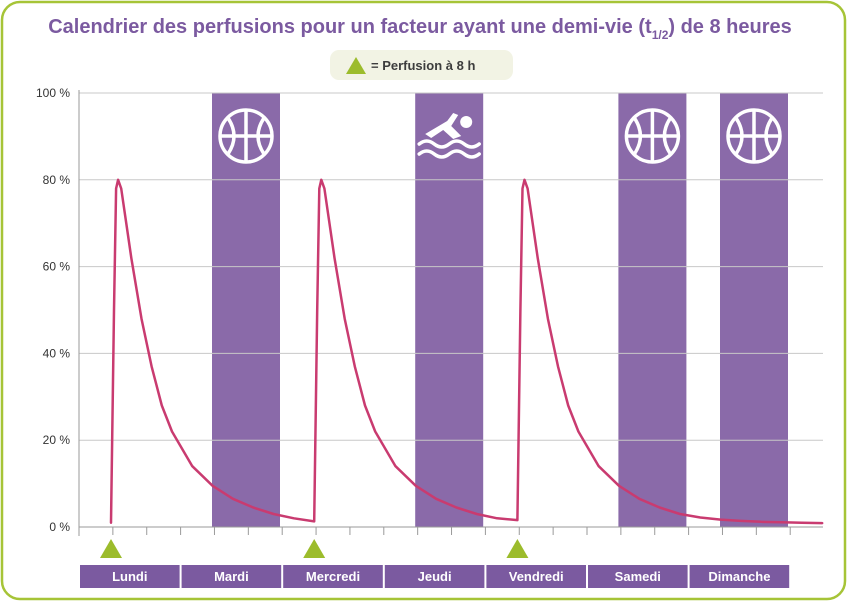 The height and width of the screenshot is (601, 847). I want to click on day-cell-dimanche, so click(739, 576).